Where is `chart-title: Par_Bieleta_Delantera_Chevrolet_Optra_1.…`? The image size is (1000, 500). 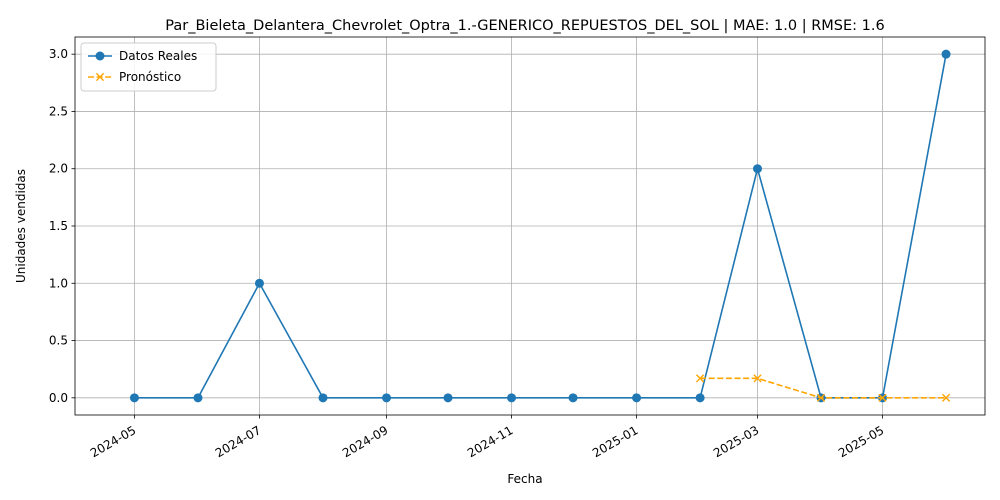
chart-title: Par_Bieleta_Delantera_Chevrolet_Optra_1.… is located at coordinates (524, 26).